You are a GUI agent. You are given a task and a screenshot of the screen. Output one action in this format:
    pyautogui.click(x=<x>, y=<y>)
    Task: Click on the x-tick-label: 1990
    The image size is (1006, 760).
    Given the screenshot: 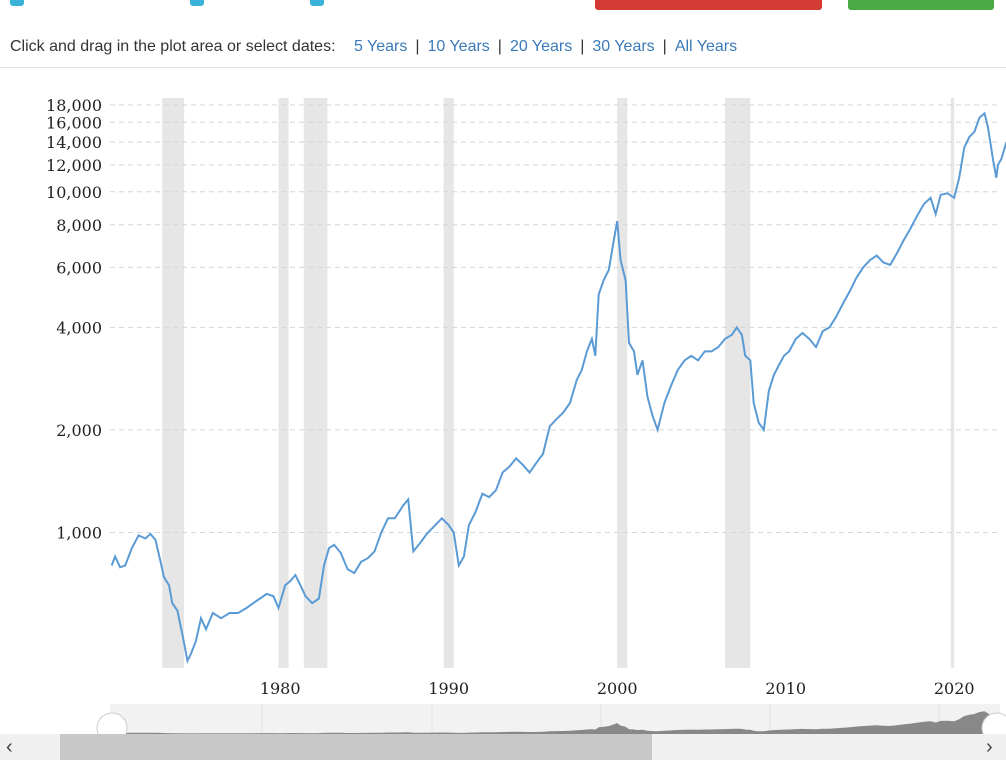 What is the action you would take?
    pyautogui.click(x=448, y=688)
    